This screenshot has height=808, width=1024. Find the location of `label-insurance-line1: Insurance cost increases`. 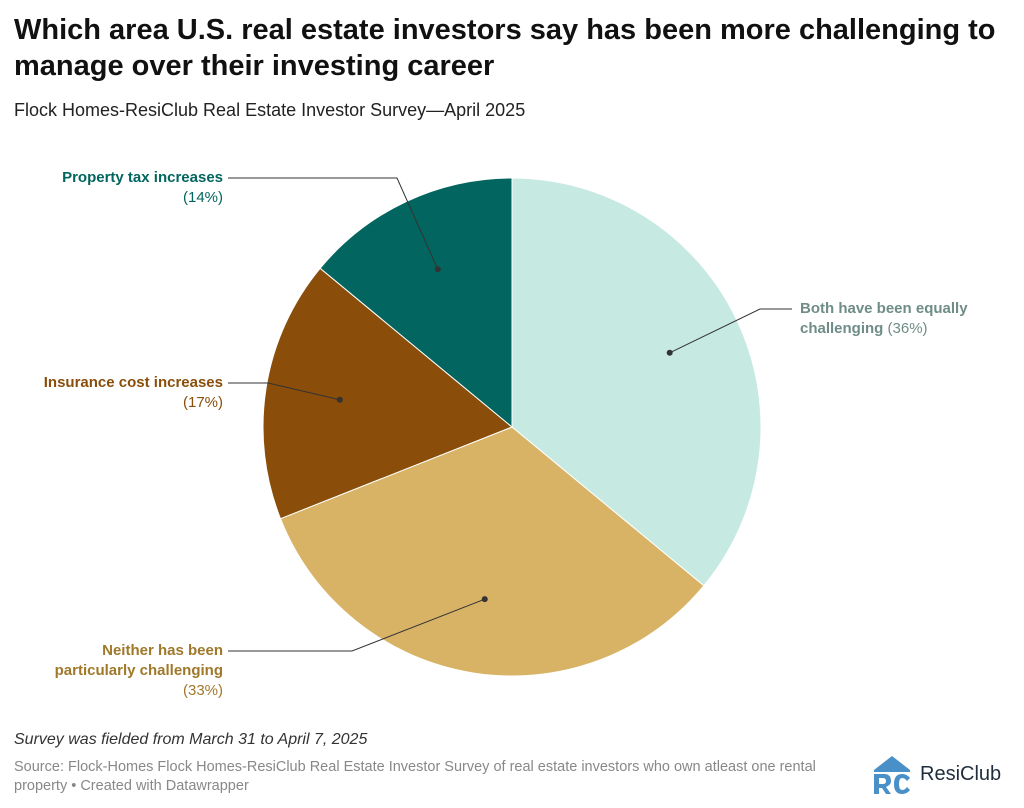

label-insurance-line1: Insurance cost increases is located at coordinates (133, 382).